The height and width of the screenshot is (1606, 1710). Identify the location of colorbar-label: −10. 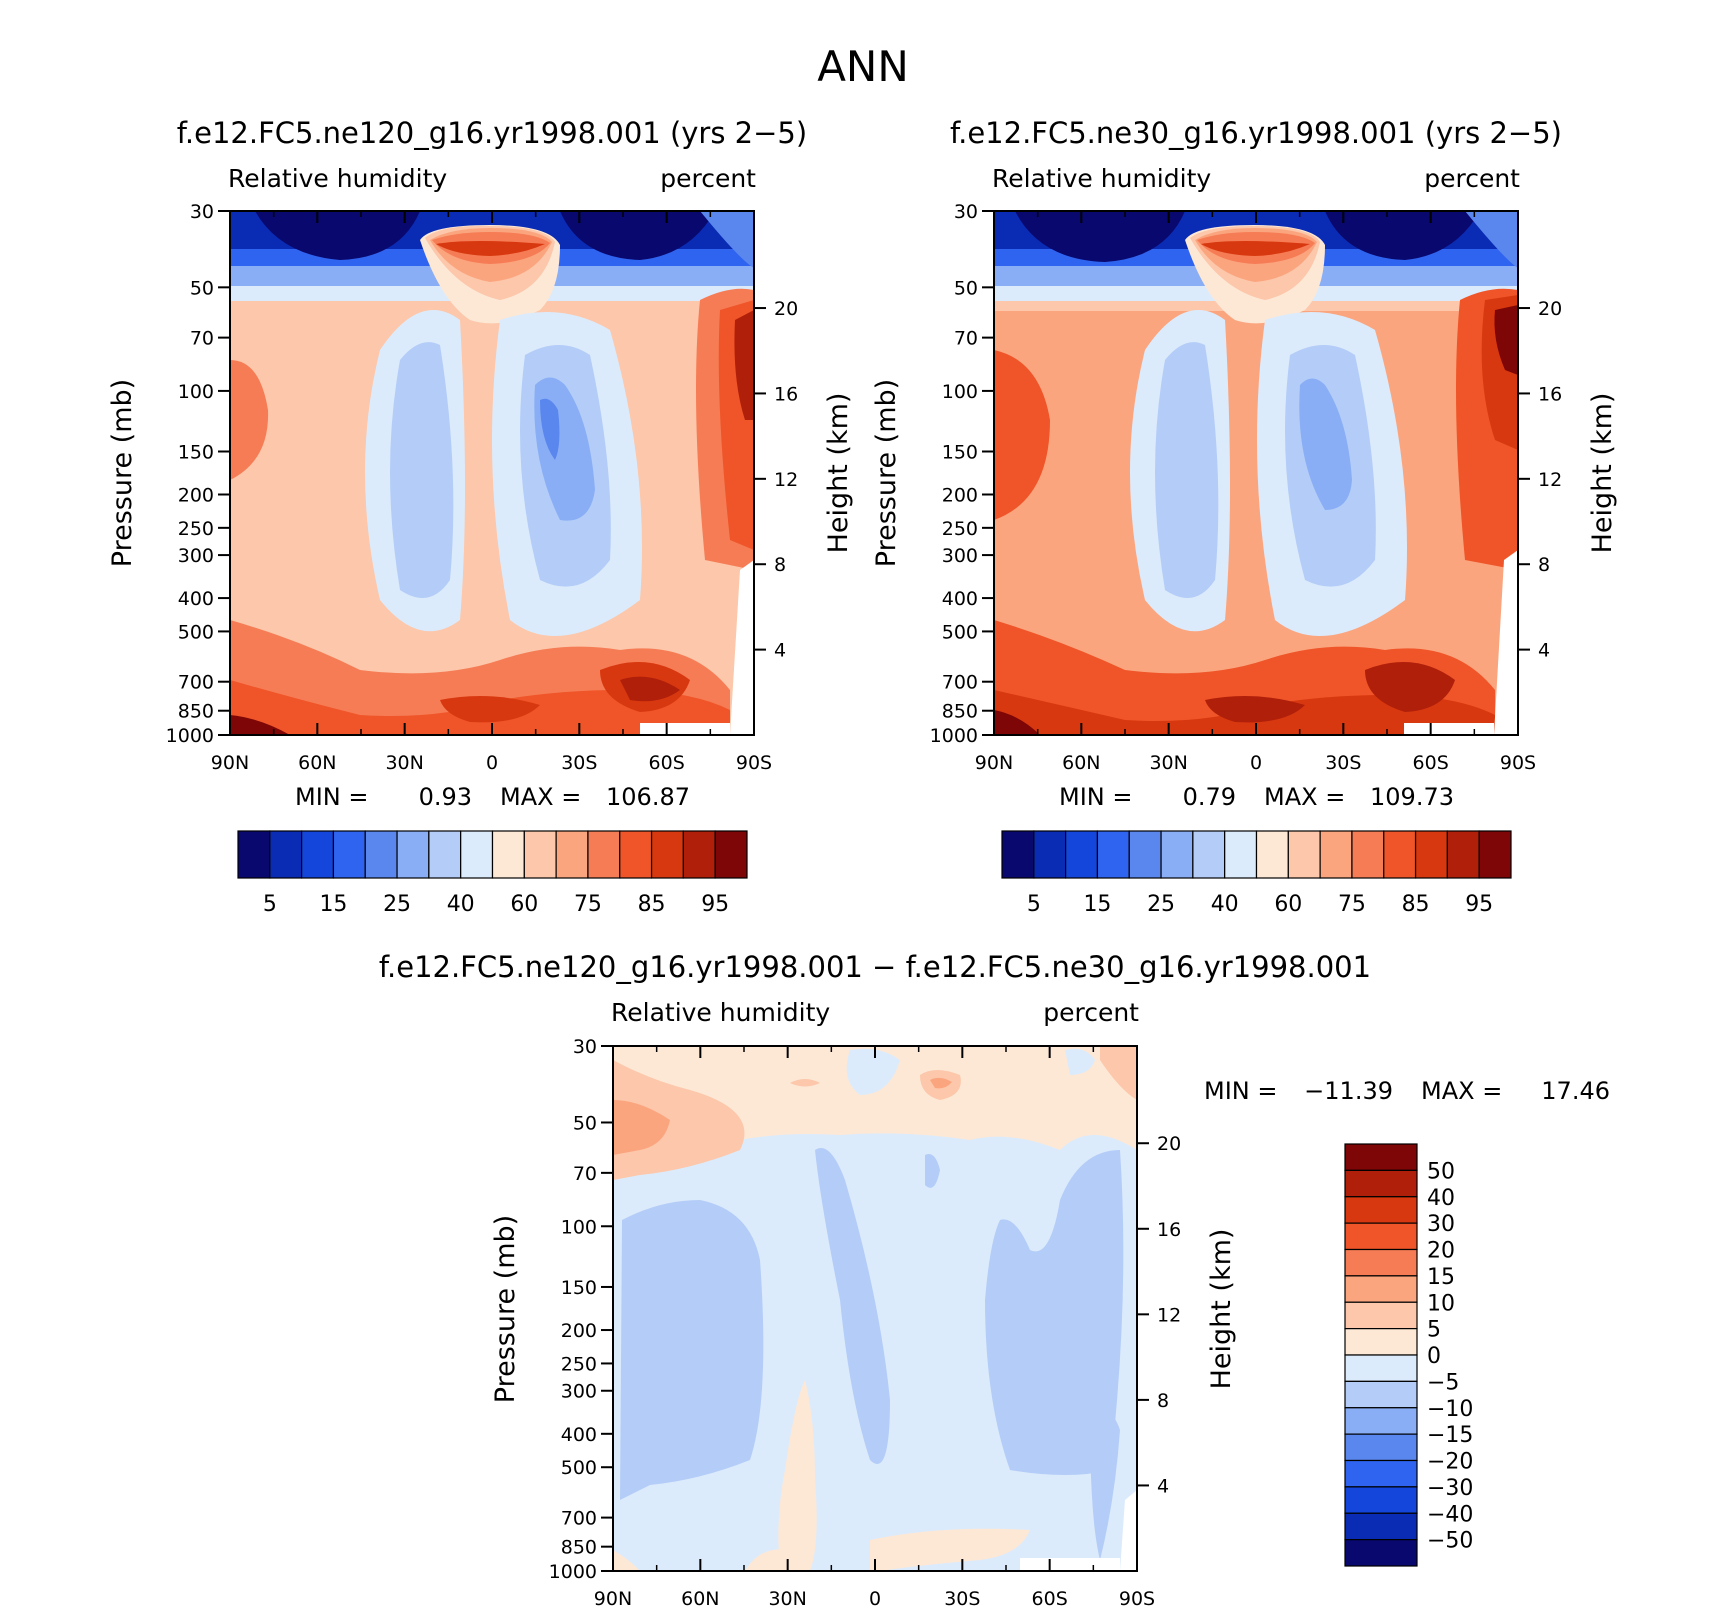
(1450, 1409).